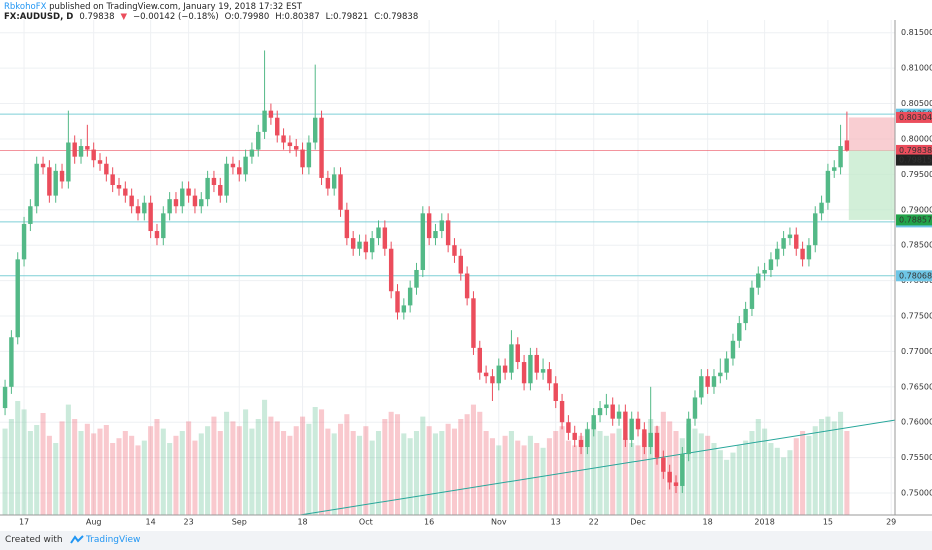 The image size is (932, 550). What do you see at coordinates (828, 522) in the screenshot?
I see `x-tick-label: 15` at bounding box center [828, 522].